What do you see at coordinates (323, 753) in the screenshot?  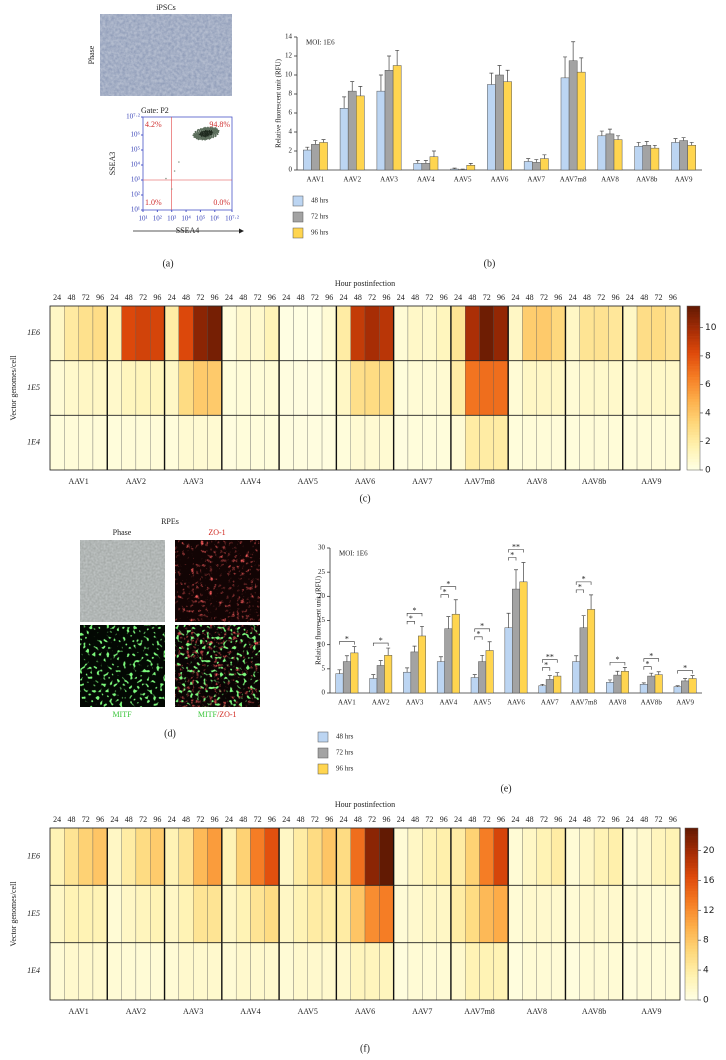 I see `legend-swatch` at bounding box center [323, 753].